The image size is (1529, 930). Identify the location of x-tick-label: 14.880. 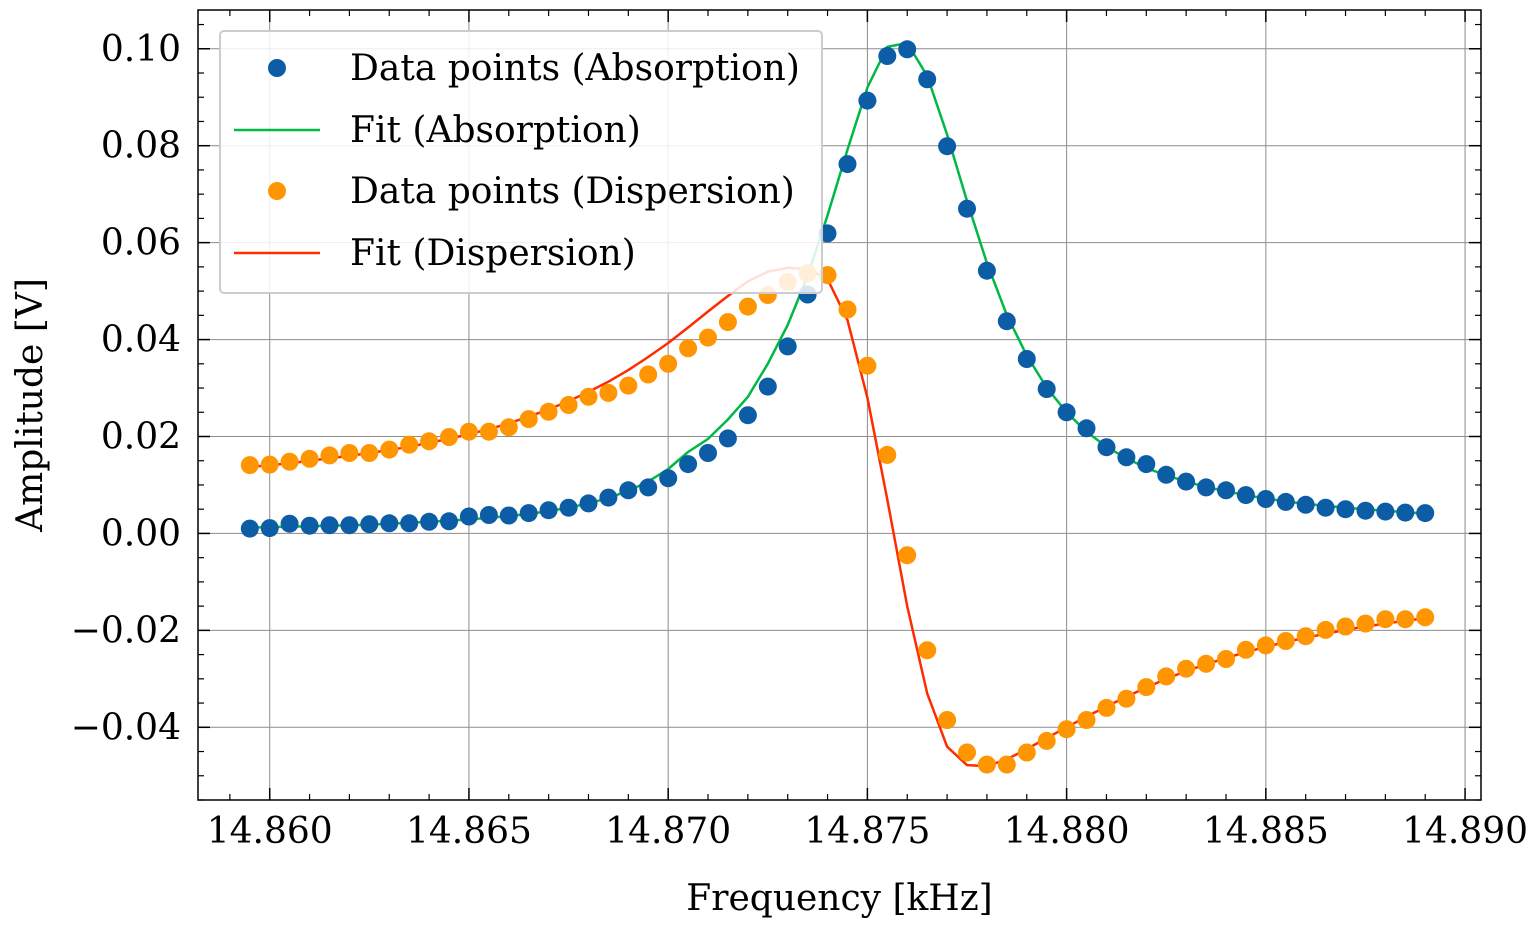
(1067, 831).